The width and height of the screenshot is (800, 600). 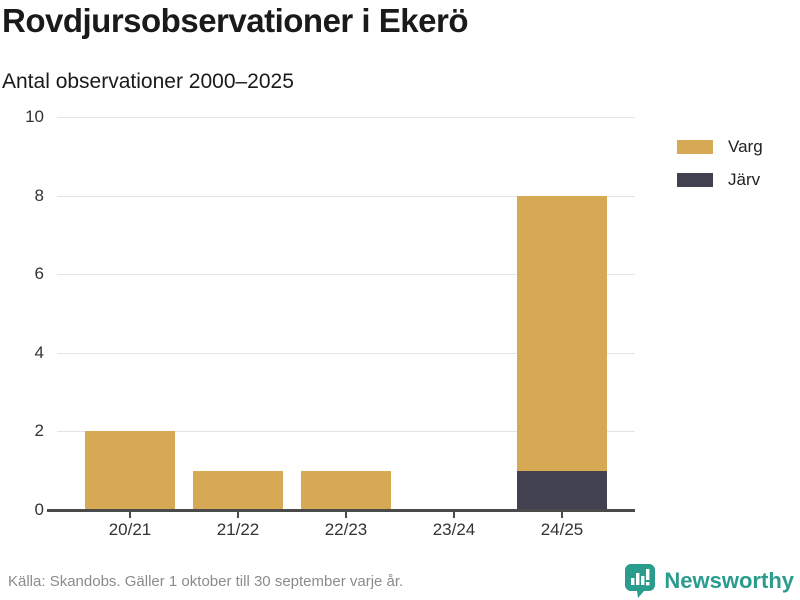 What do you see at coordinates (130, 470) in the screenshot?
I see `bar-20-21-varg` at bounding box center [130, 470].